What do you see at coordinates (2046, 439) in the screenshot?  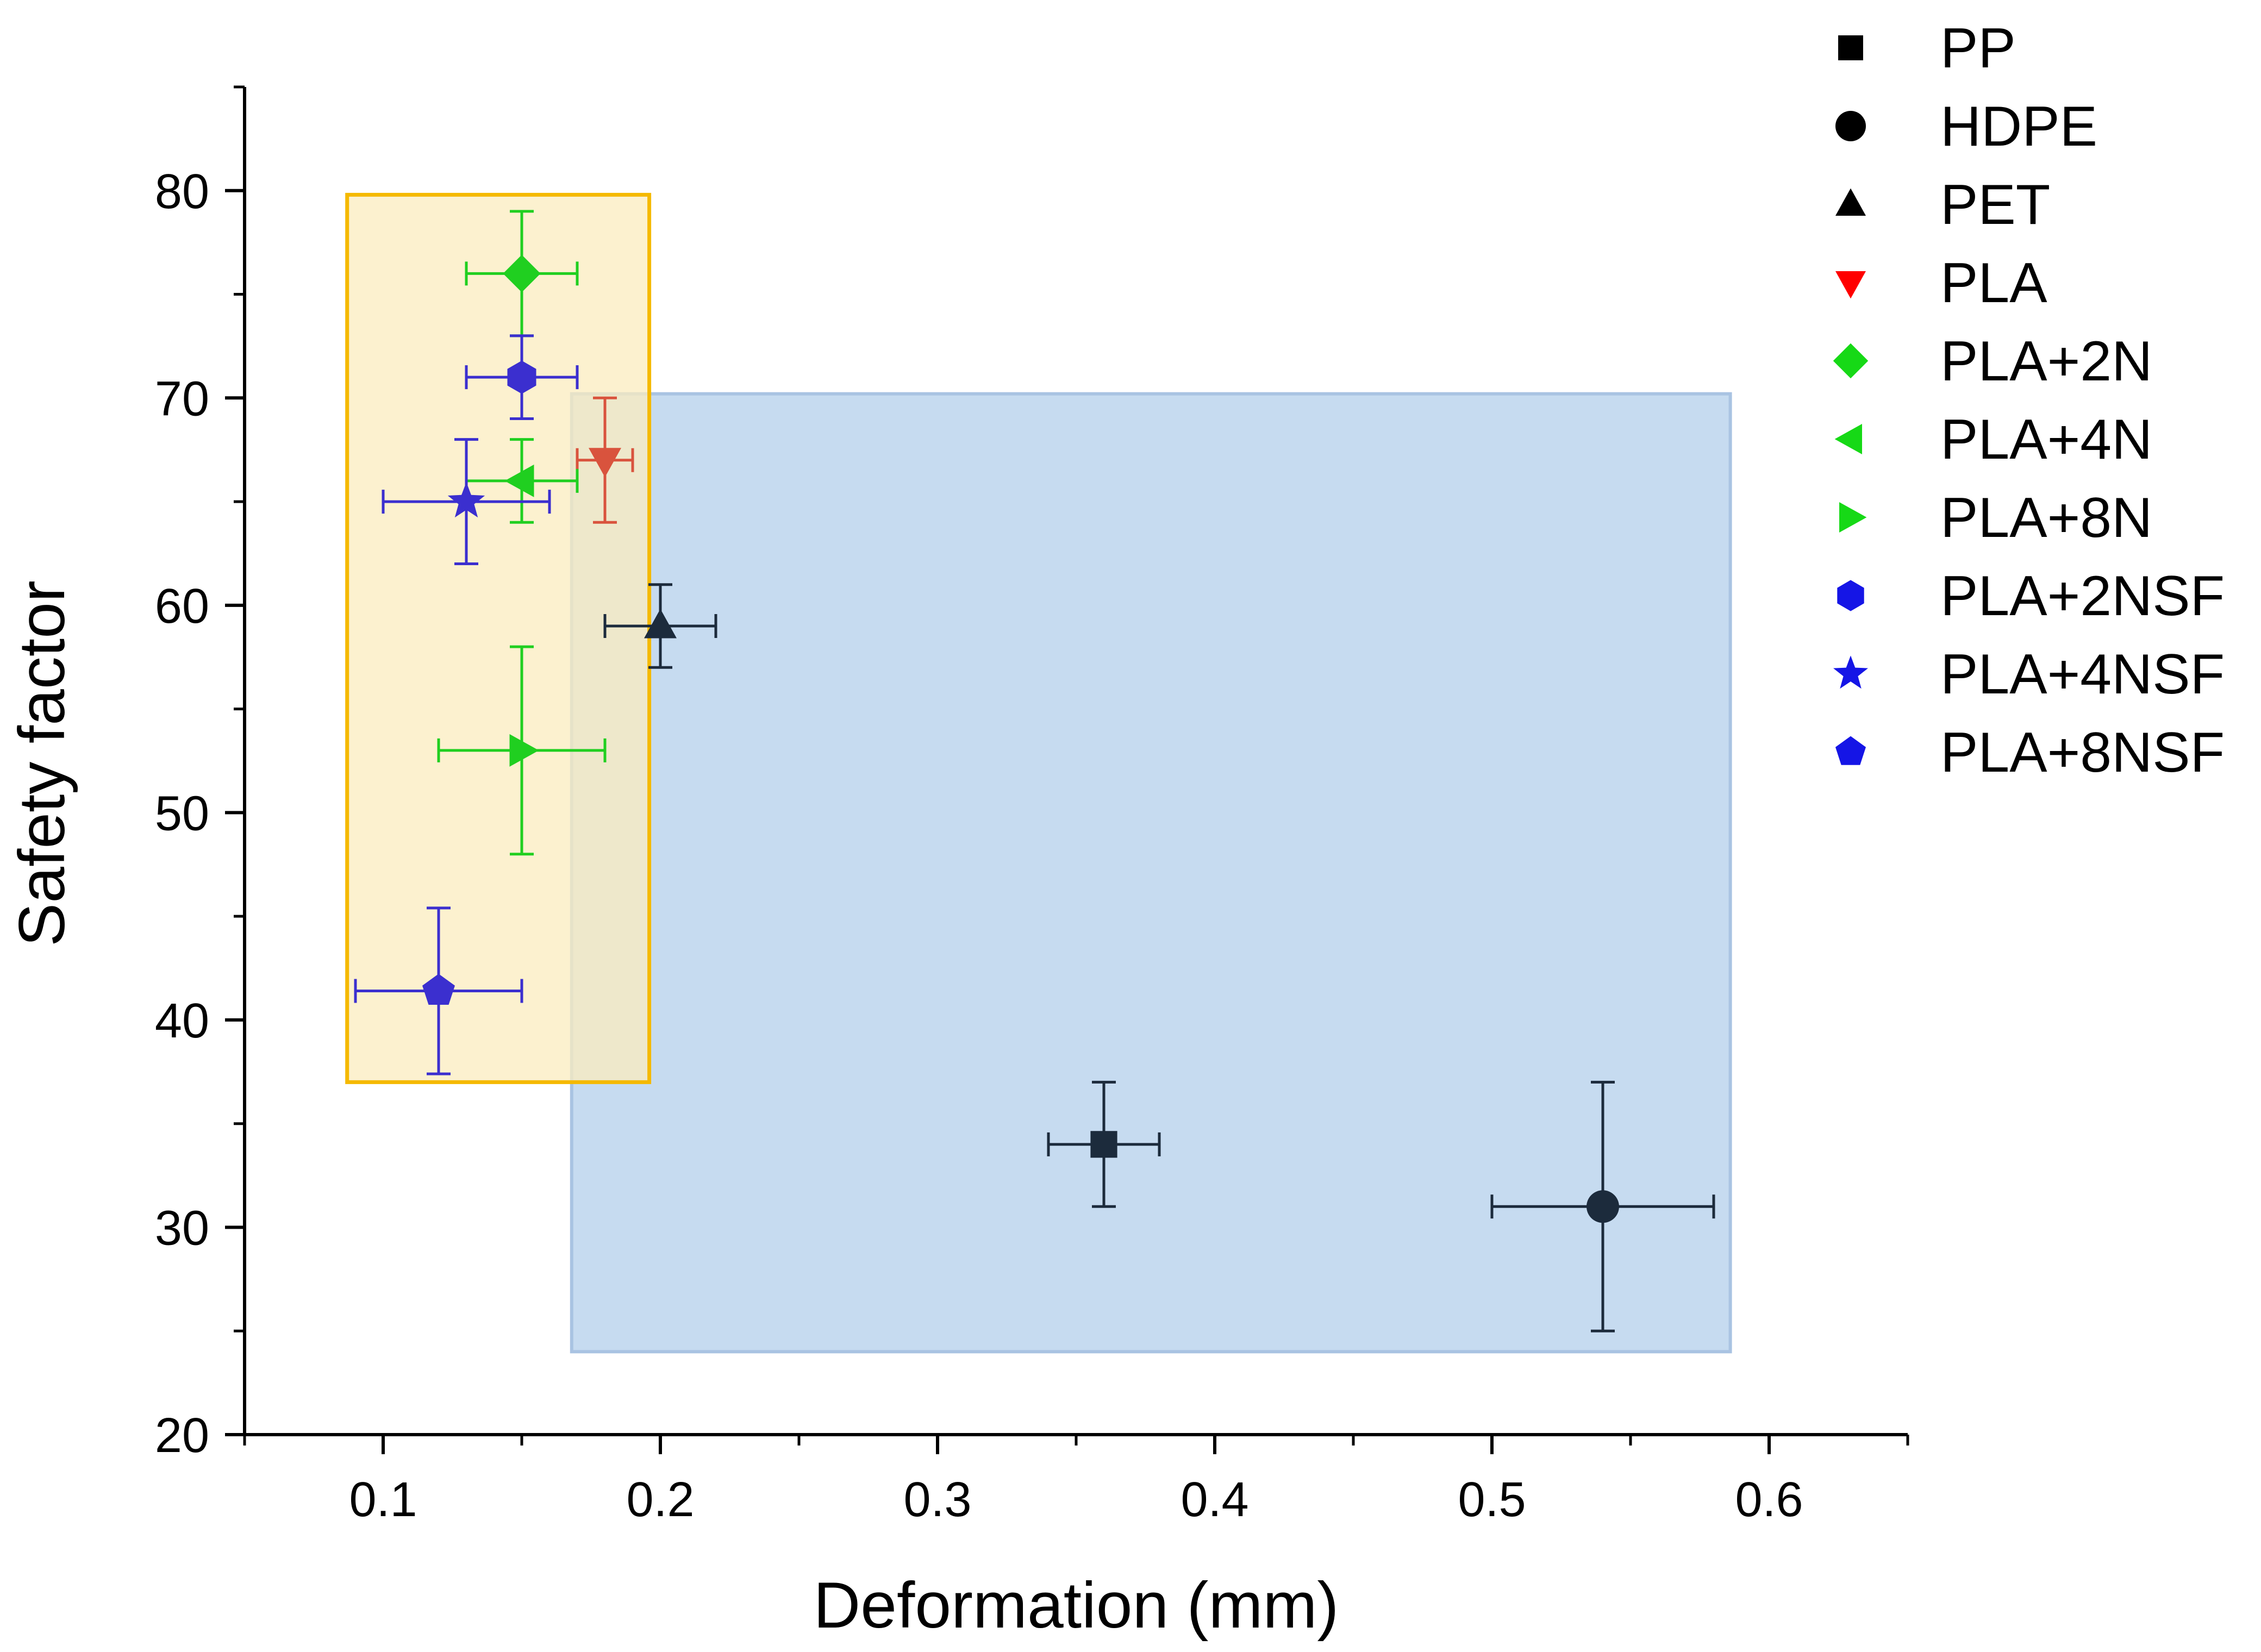 I see `legend-label-pla-4n: PLA+4N` at bounding box center [2046, 439].